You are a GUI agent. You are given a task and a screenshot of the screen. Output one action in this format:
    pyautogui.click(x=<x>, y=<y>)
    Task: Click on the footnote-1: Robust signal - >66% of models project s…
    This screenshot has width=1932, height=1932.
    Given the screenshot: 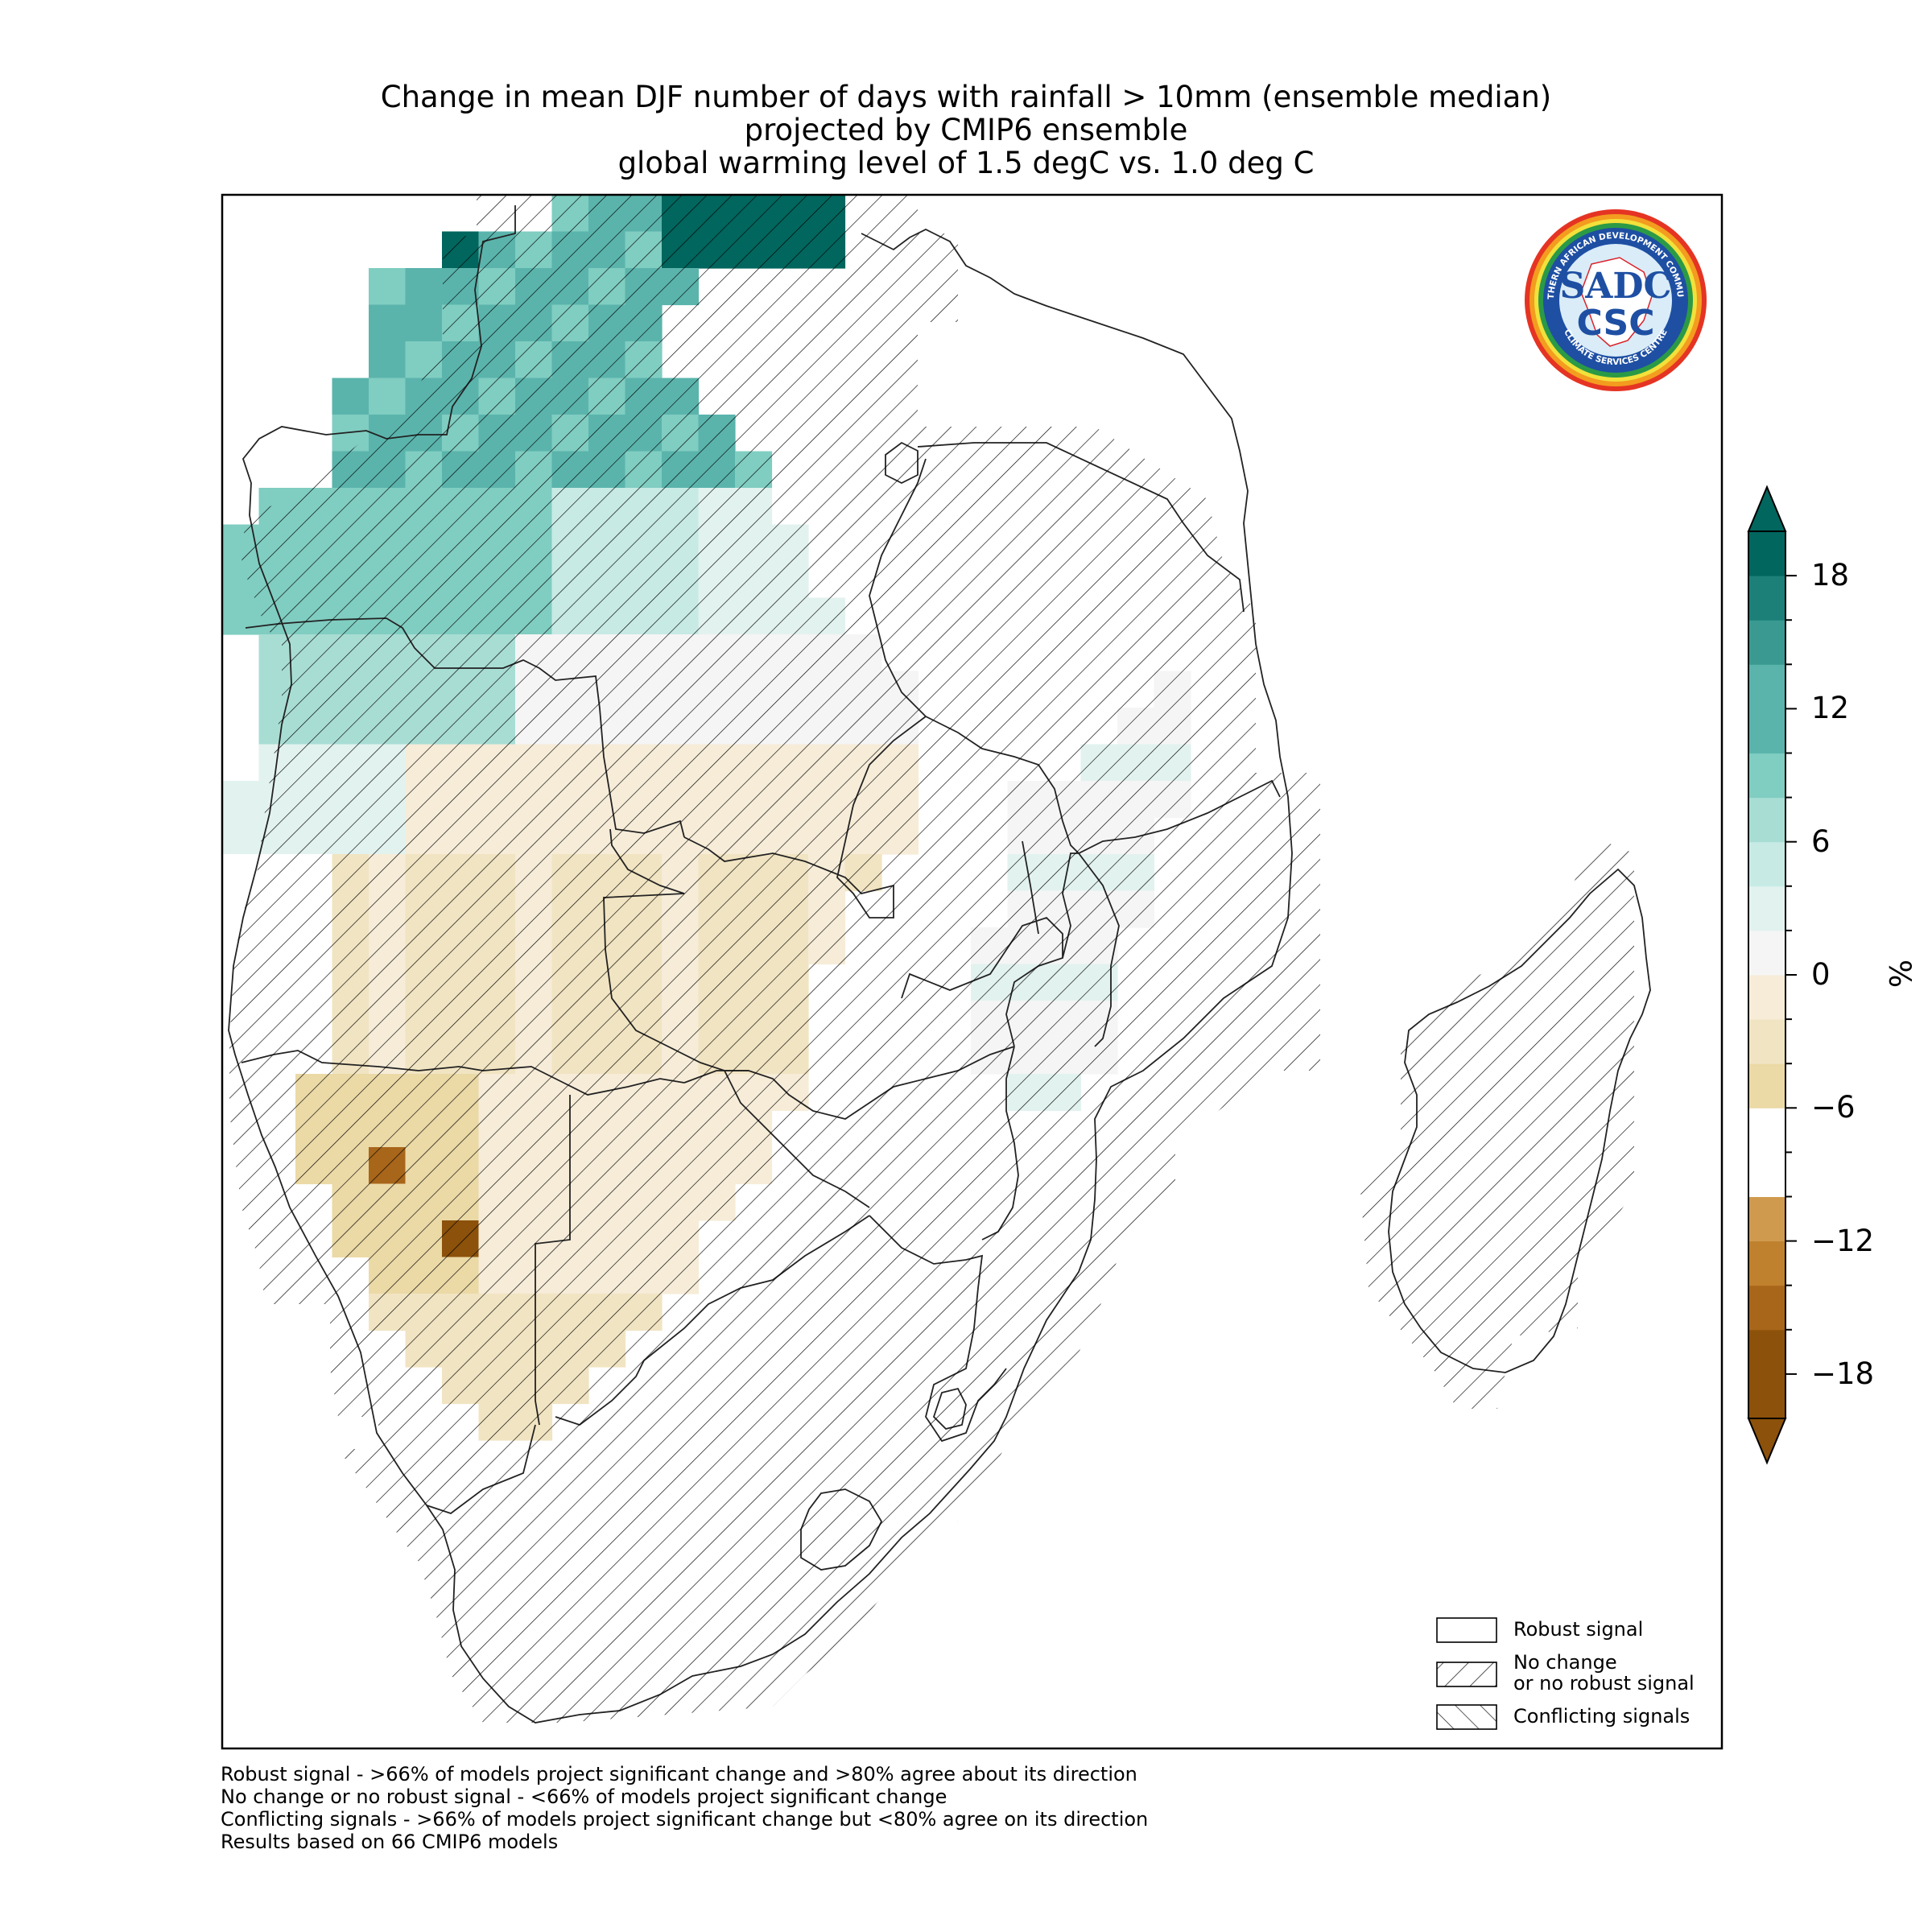 What is the action you would take?
    pyautogui.click(x=679, y=1774)
    